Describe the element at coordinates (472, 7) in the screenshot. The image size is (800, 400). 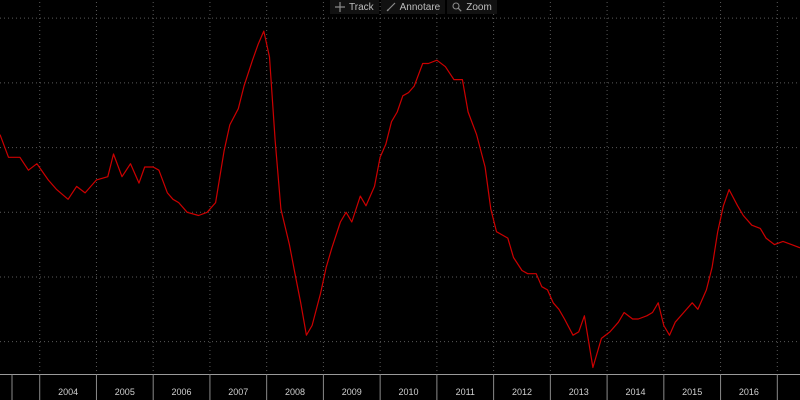
I see `zoom-button: Zoom` at that location.